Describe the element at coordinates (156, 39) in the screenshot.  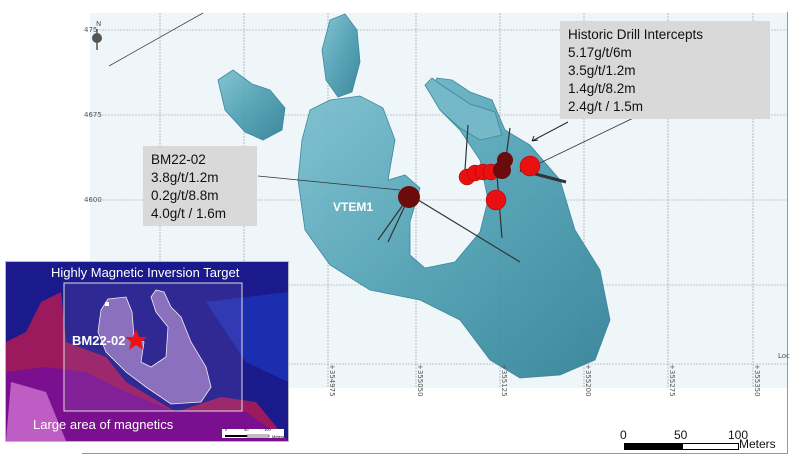
I see `survey-line` at that location.